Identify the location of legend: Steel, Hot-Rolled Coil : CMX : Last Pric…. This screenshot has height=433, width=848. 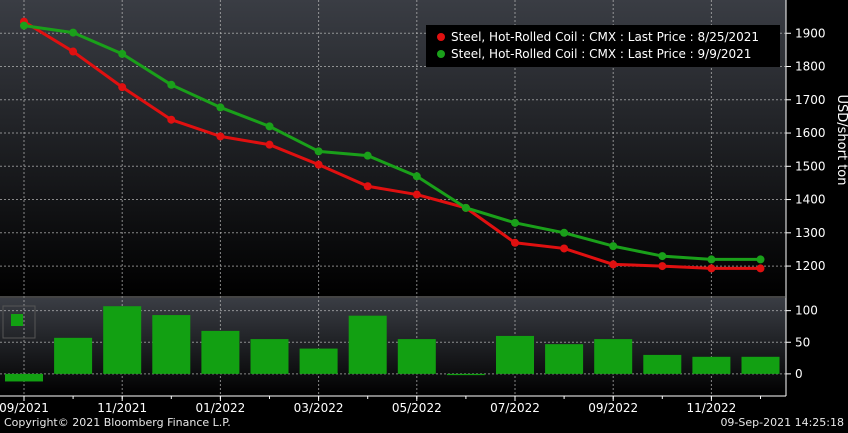
(603, 46).